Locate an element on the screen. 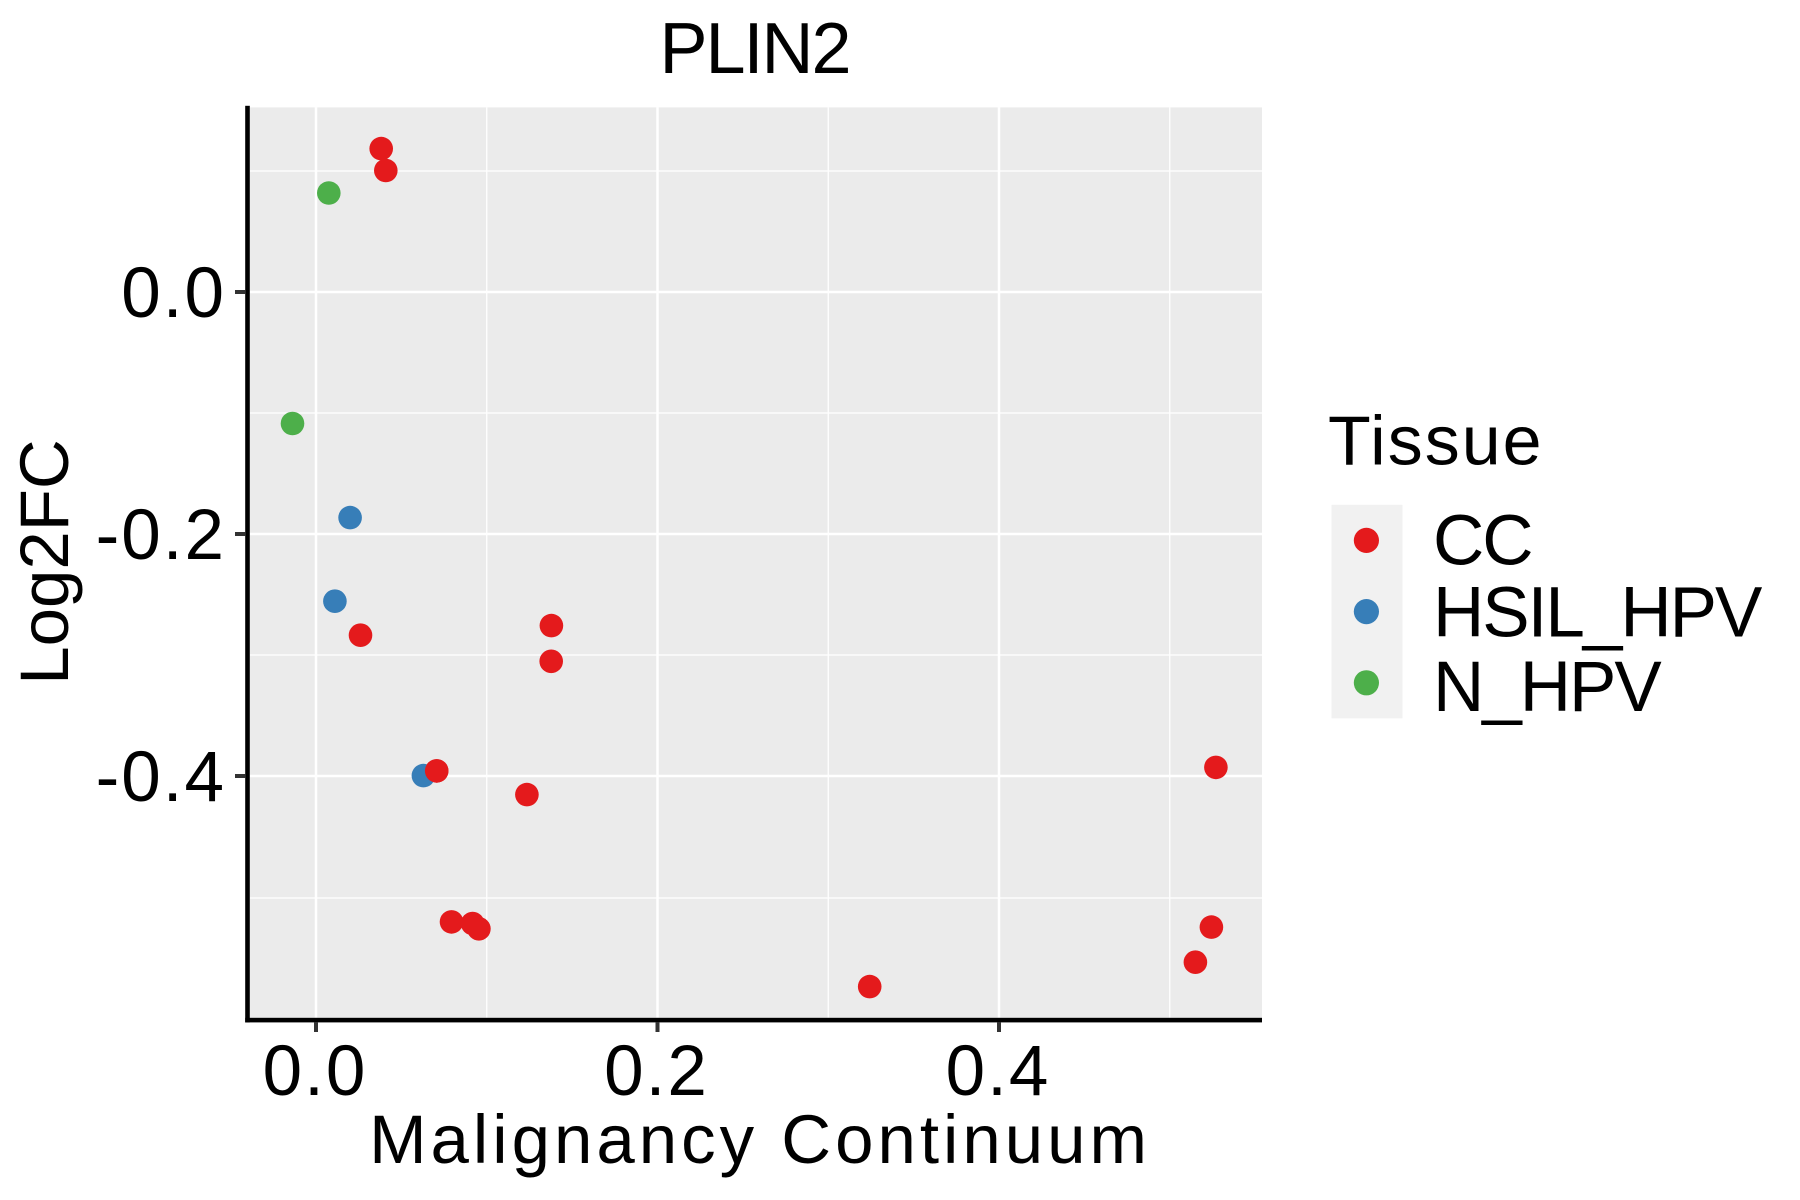  svg-text: Log2FC is located at coordinates (44, 561).